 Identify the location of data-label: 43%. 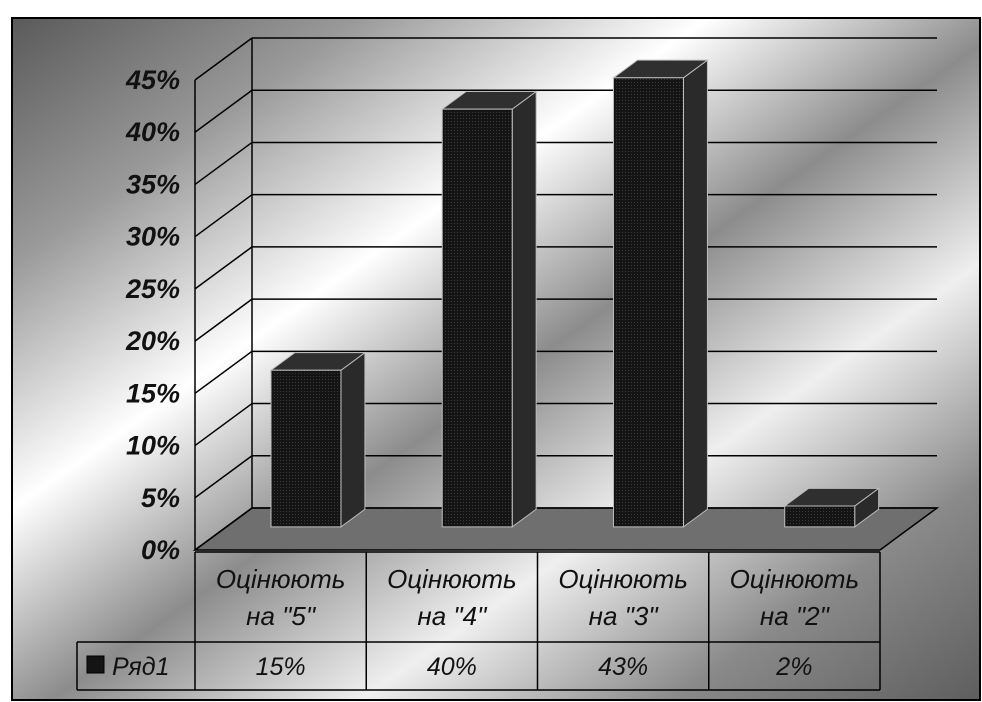
(623, 667).